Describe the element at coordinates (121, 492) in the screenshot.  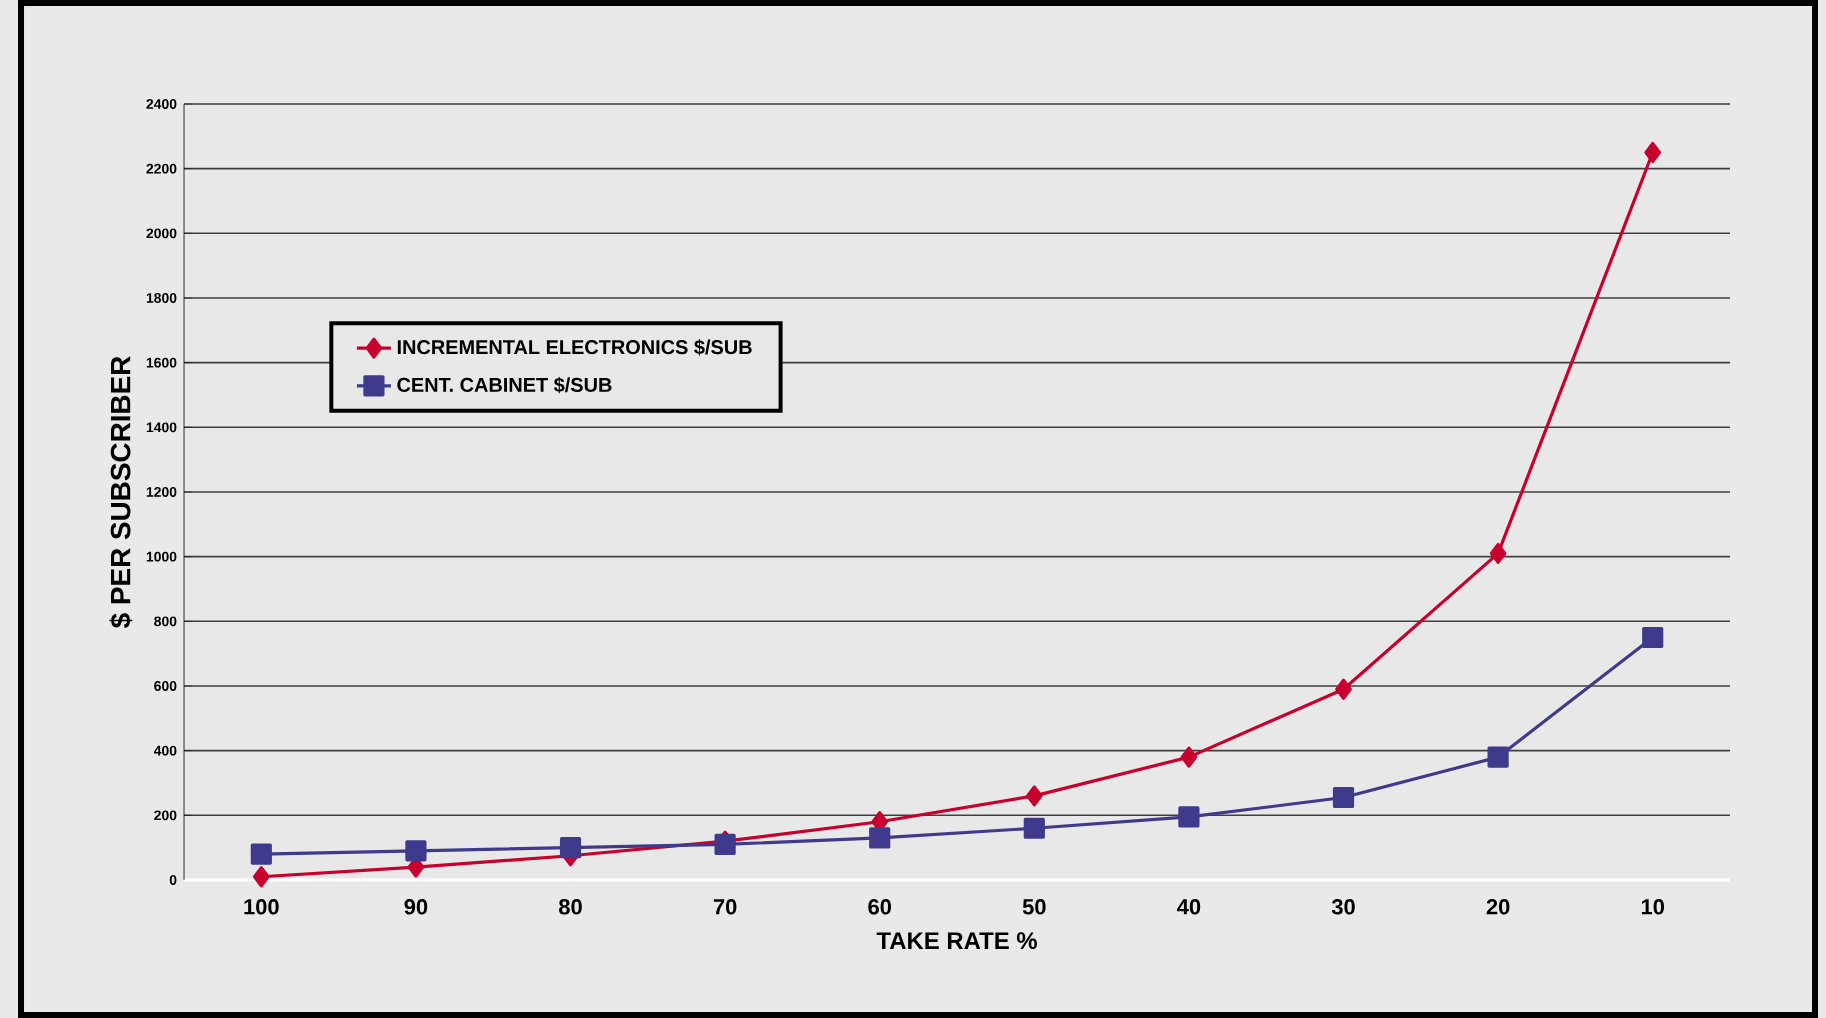
I see `y-axis-title: $ PER SUBSCRIBER` at that location.